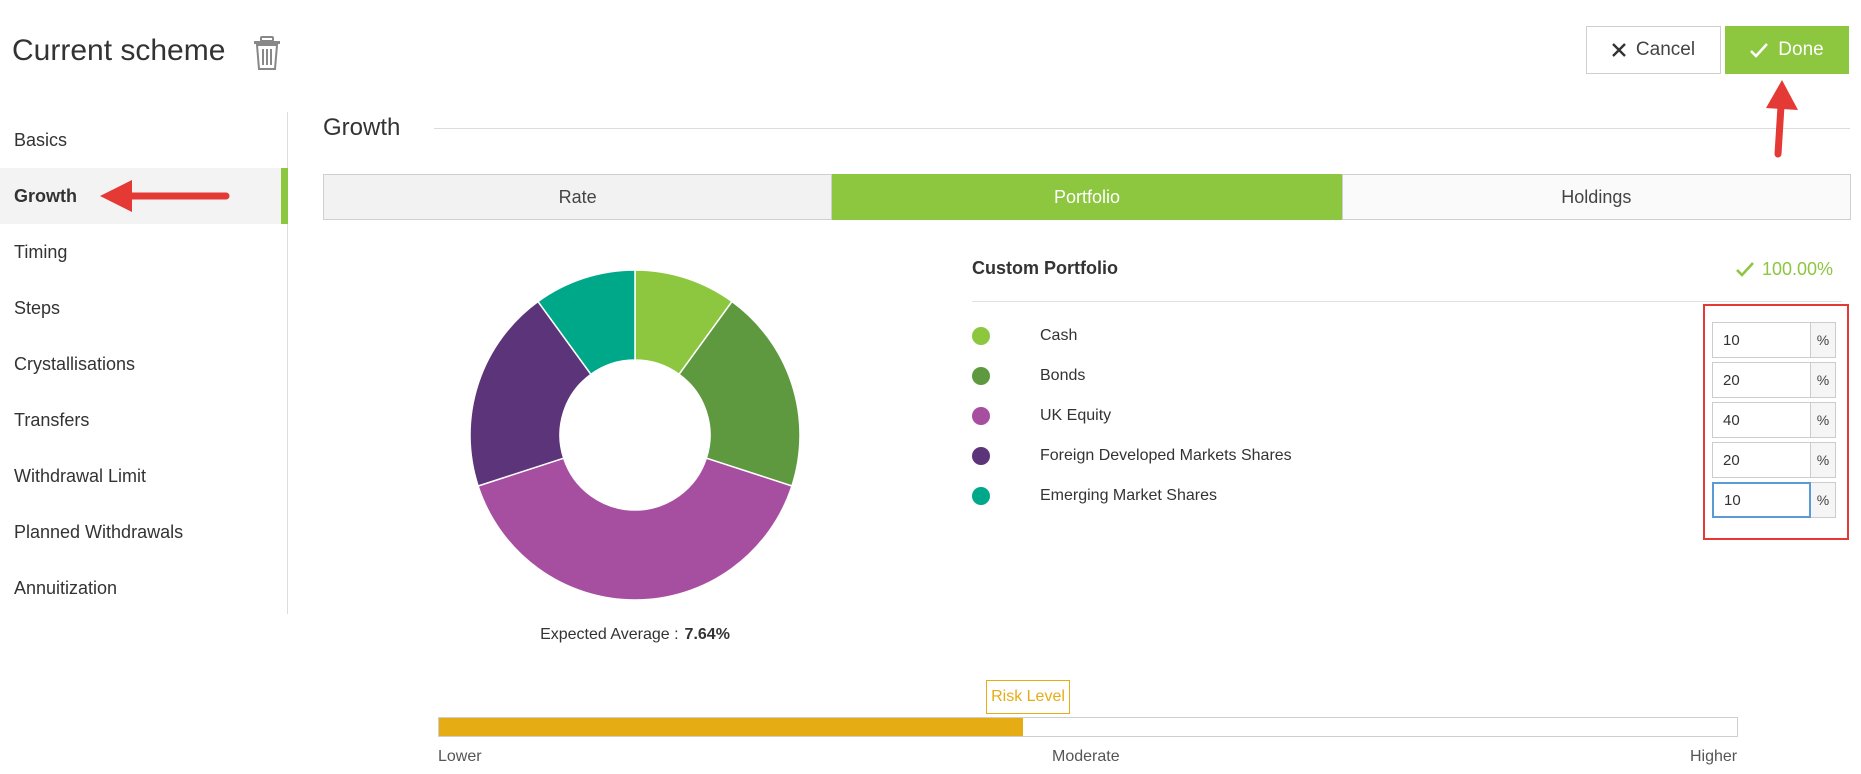 The image size is (1861, 774). I want to click on sidebar-item-basics: Basics, so click(41, 139).